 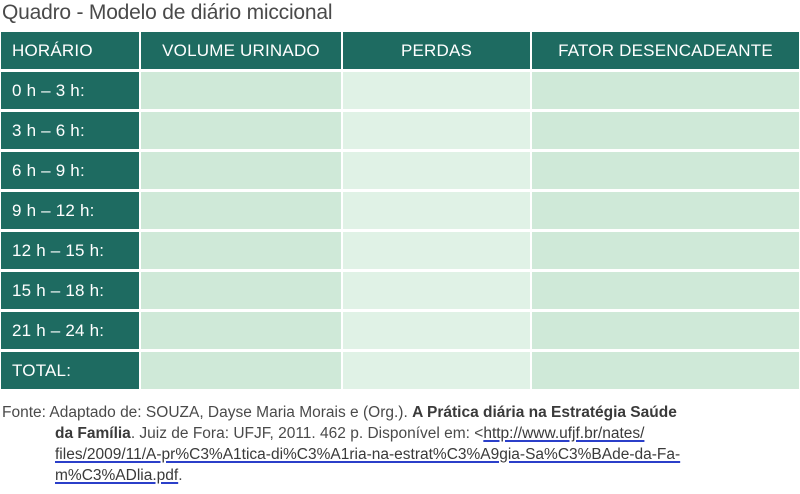 What do you see at coordinates (167, 12) in the screenshot?
I see `page-title: Quadro - Modelo de diário miccional` at bounding box center [167, 12].